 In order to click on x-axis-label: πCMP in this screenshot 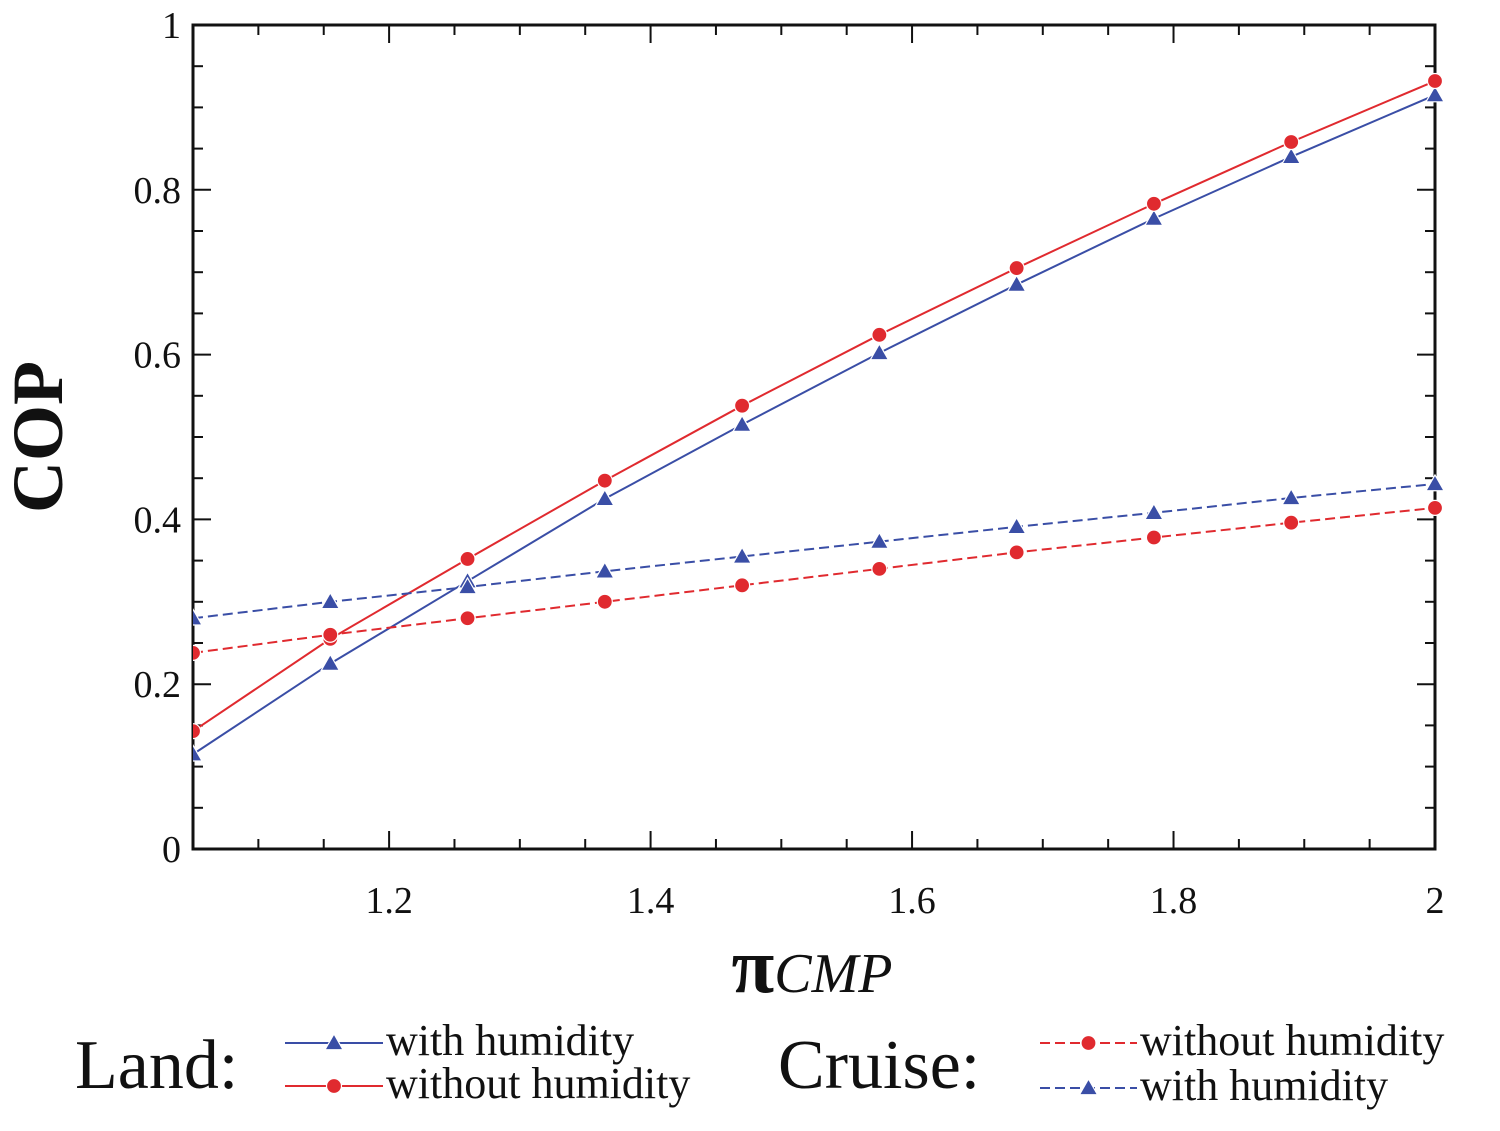, I will do `click(812, 965)`.